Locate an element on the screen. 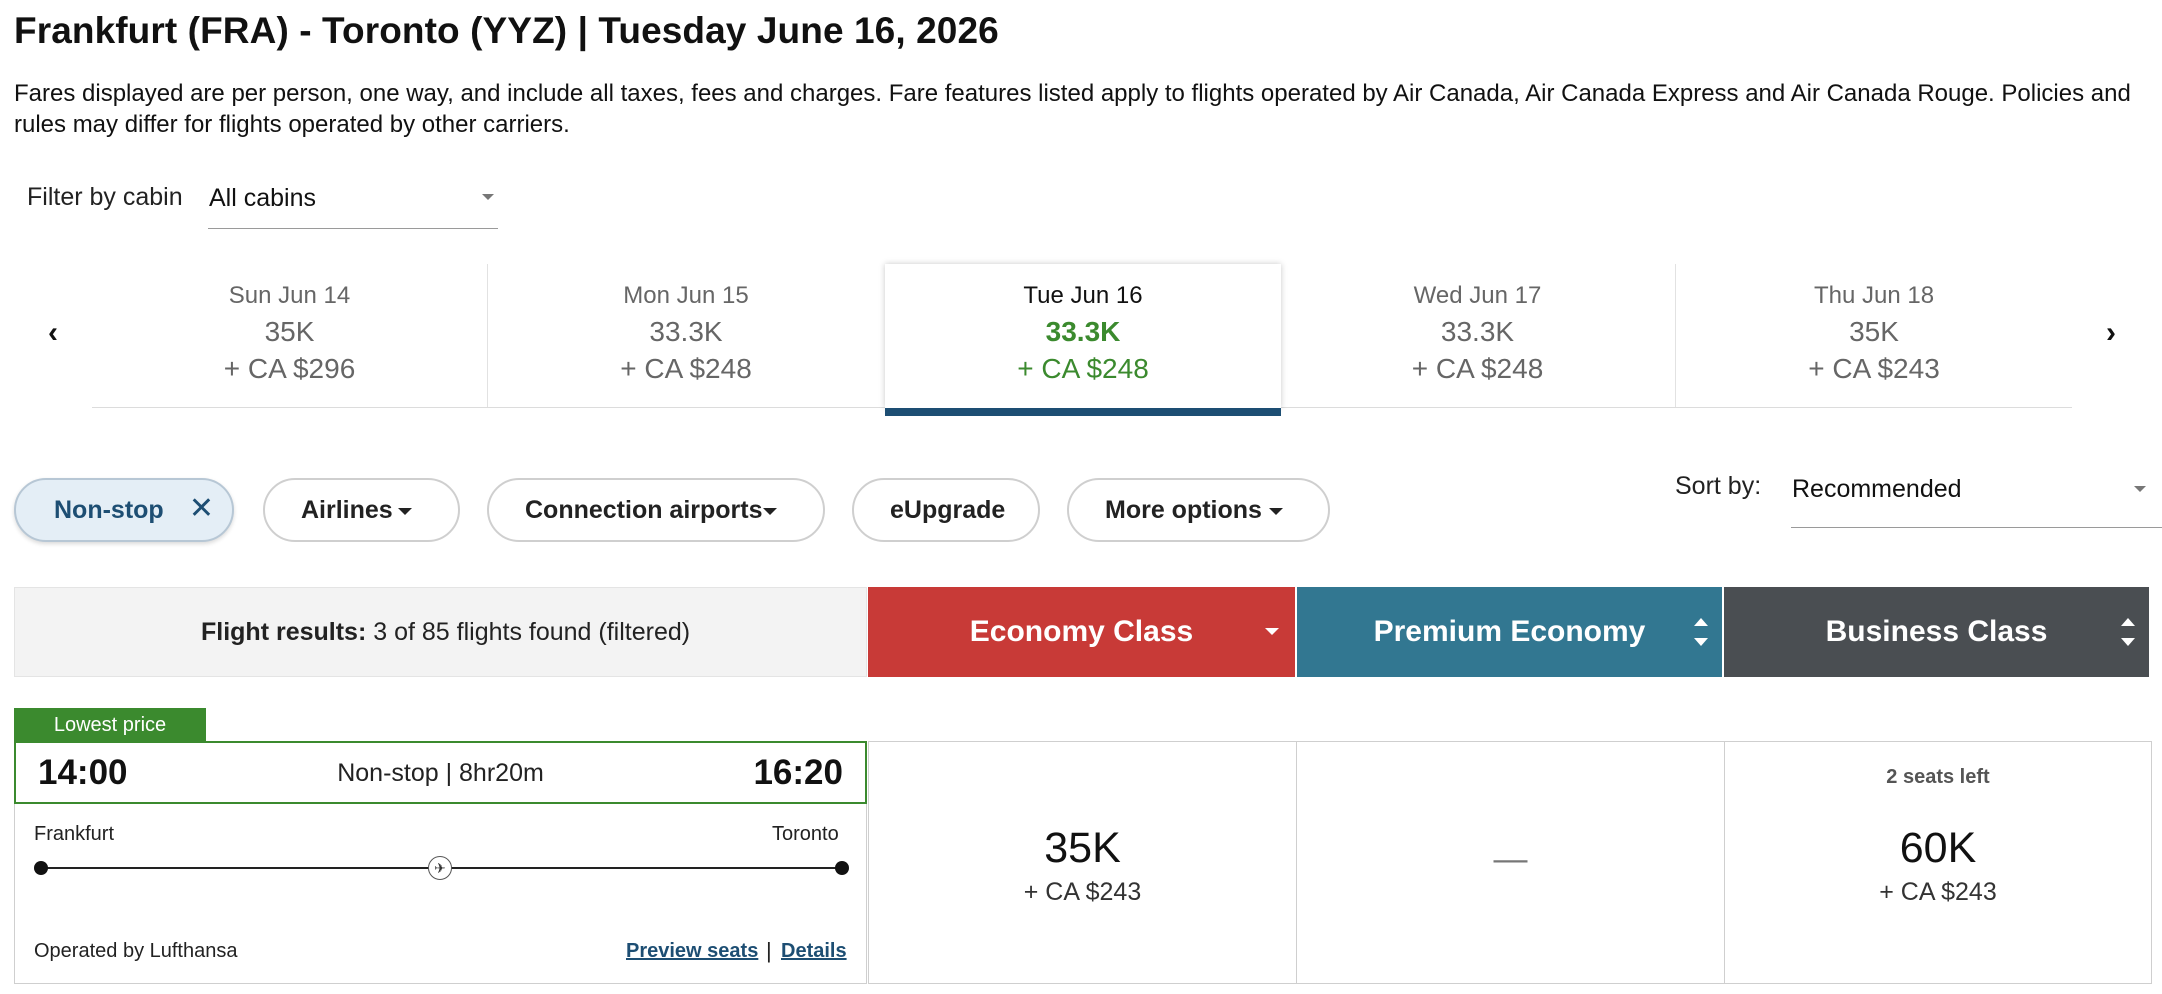 This screenshot has width=2162, height=994. economy-fare-points: 35K is located at coordinates (1082, 848).